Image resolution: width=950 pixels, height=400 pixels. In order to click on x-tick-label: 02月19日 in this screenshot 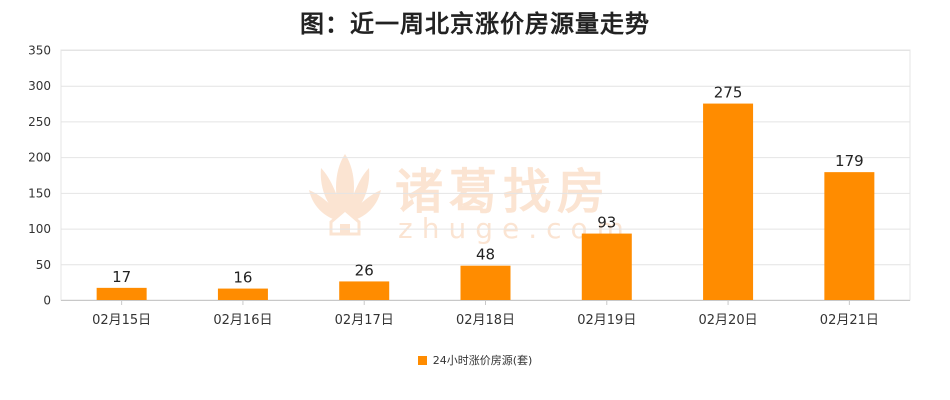, I will do `click(606, 320)`.